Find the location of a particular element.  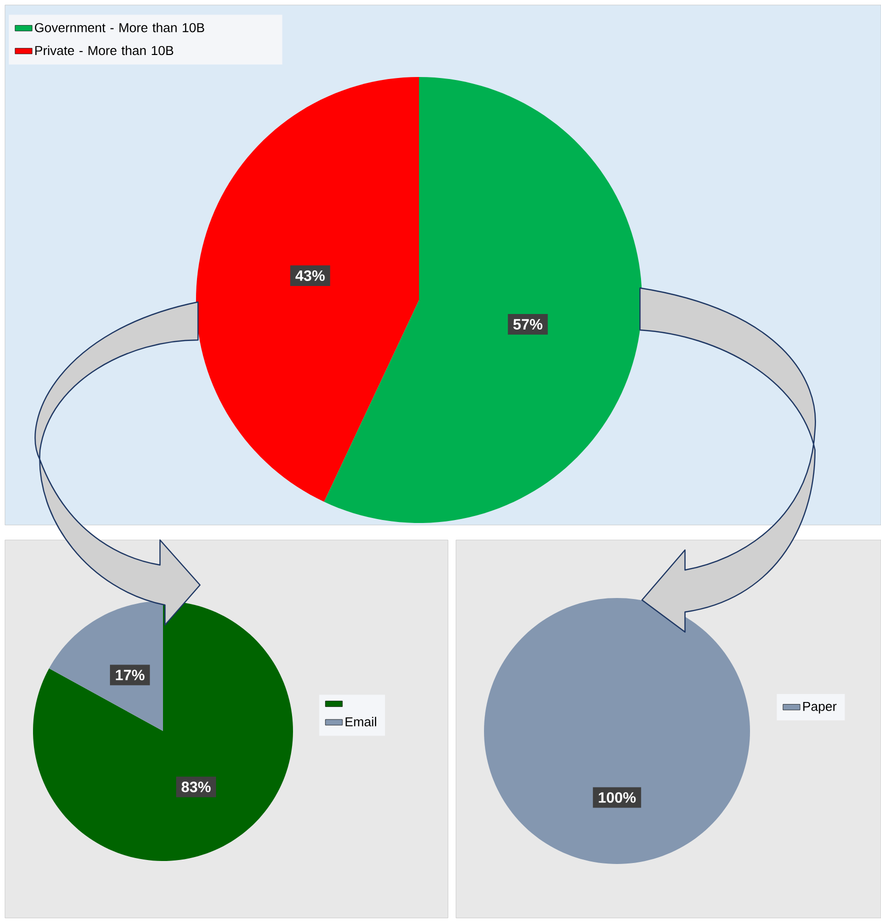

legend-label: Email is located at coordinates (361, 721).